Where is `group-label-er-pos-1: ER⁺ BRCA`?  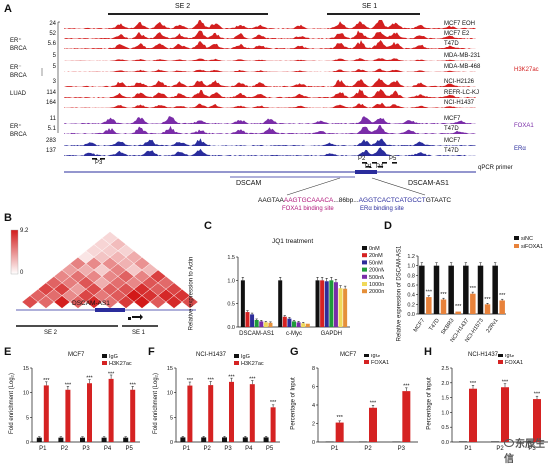 group-label-er-pos-1: ER⁺ BRCA is located at coordinates (18, 45).